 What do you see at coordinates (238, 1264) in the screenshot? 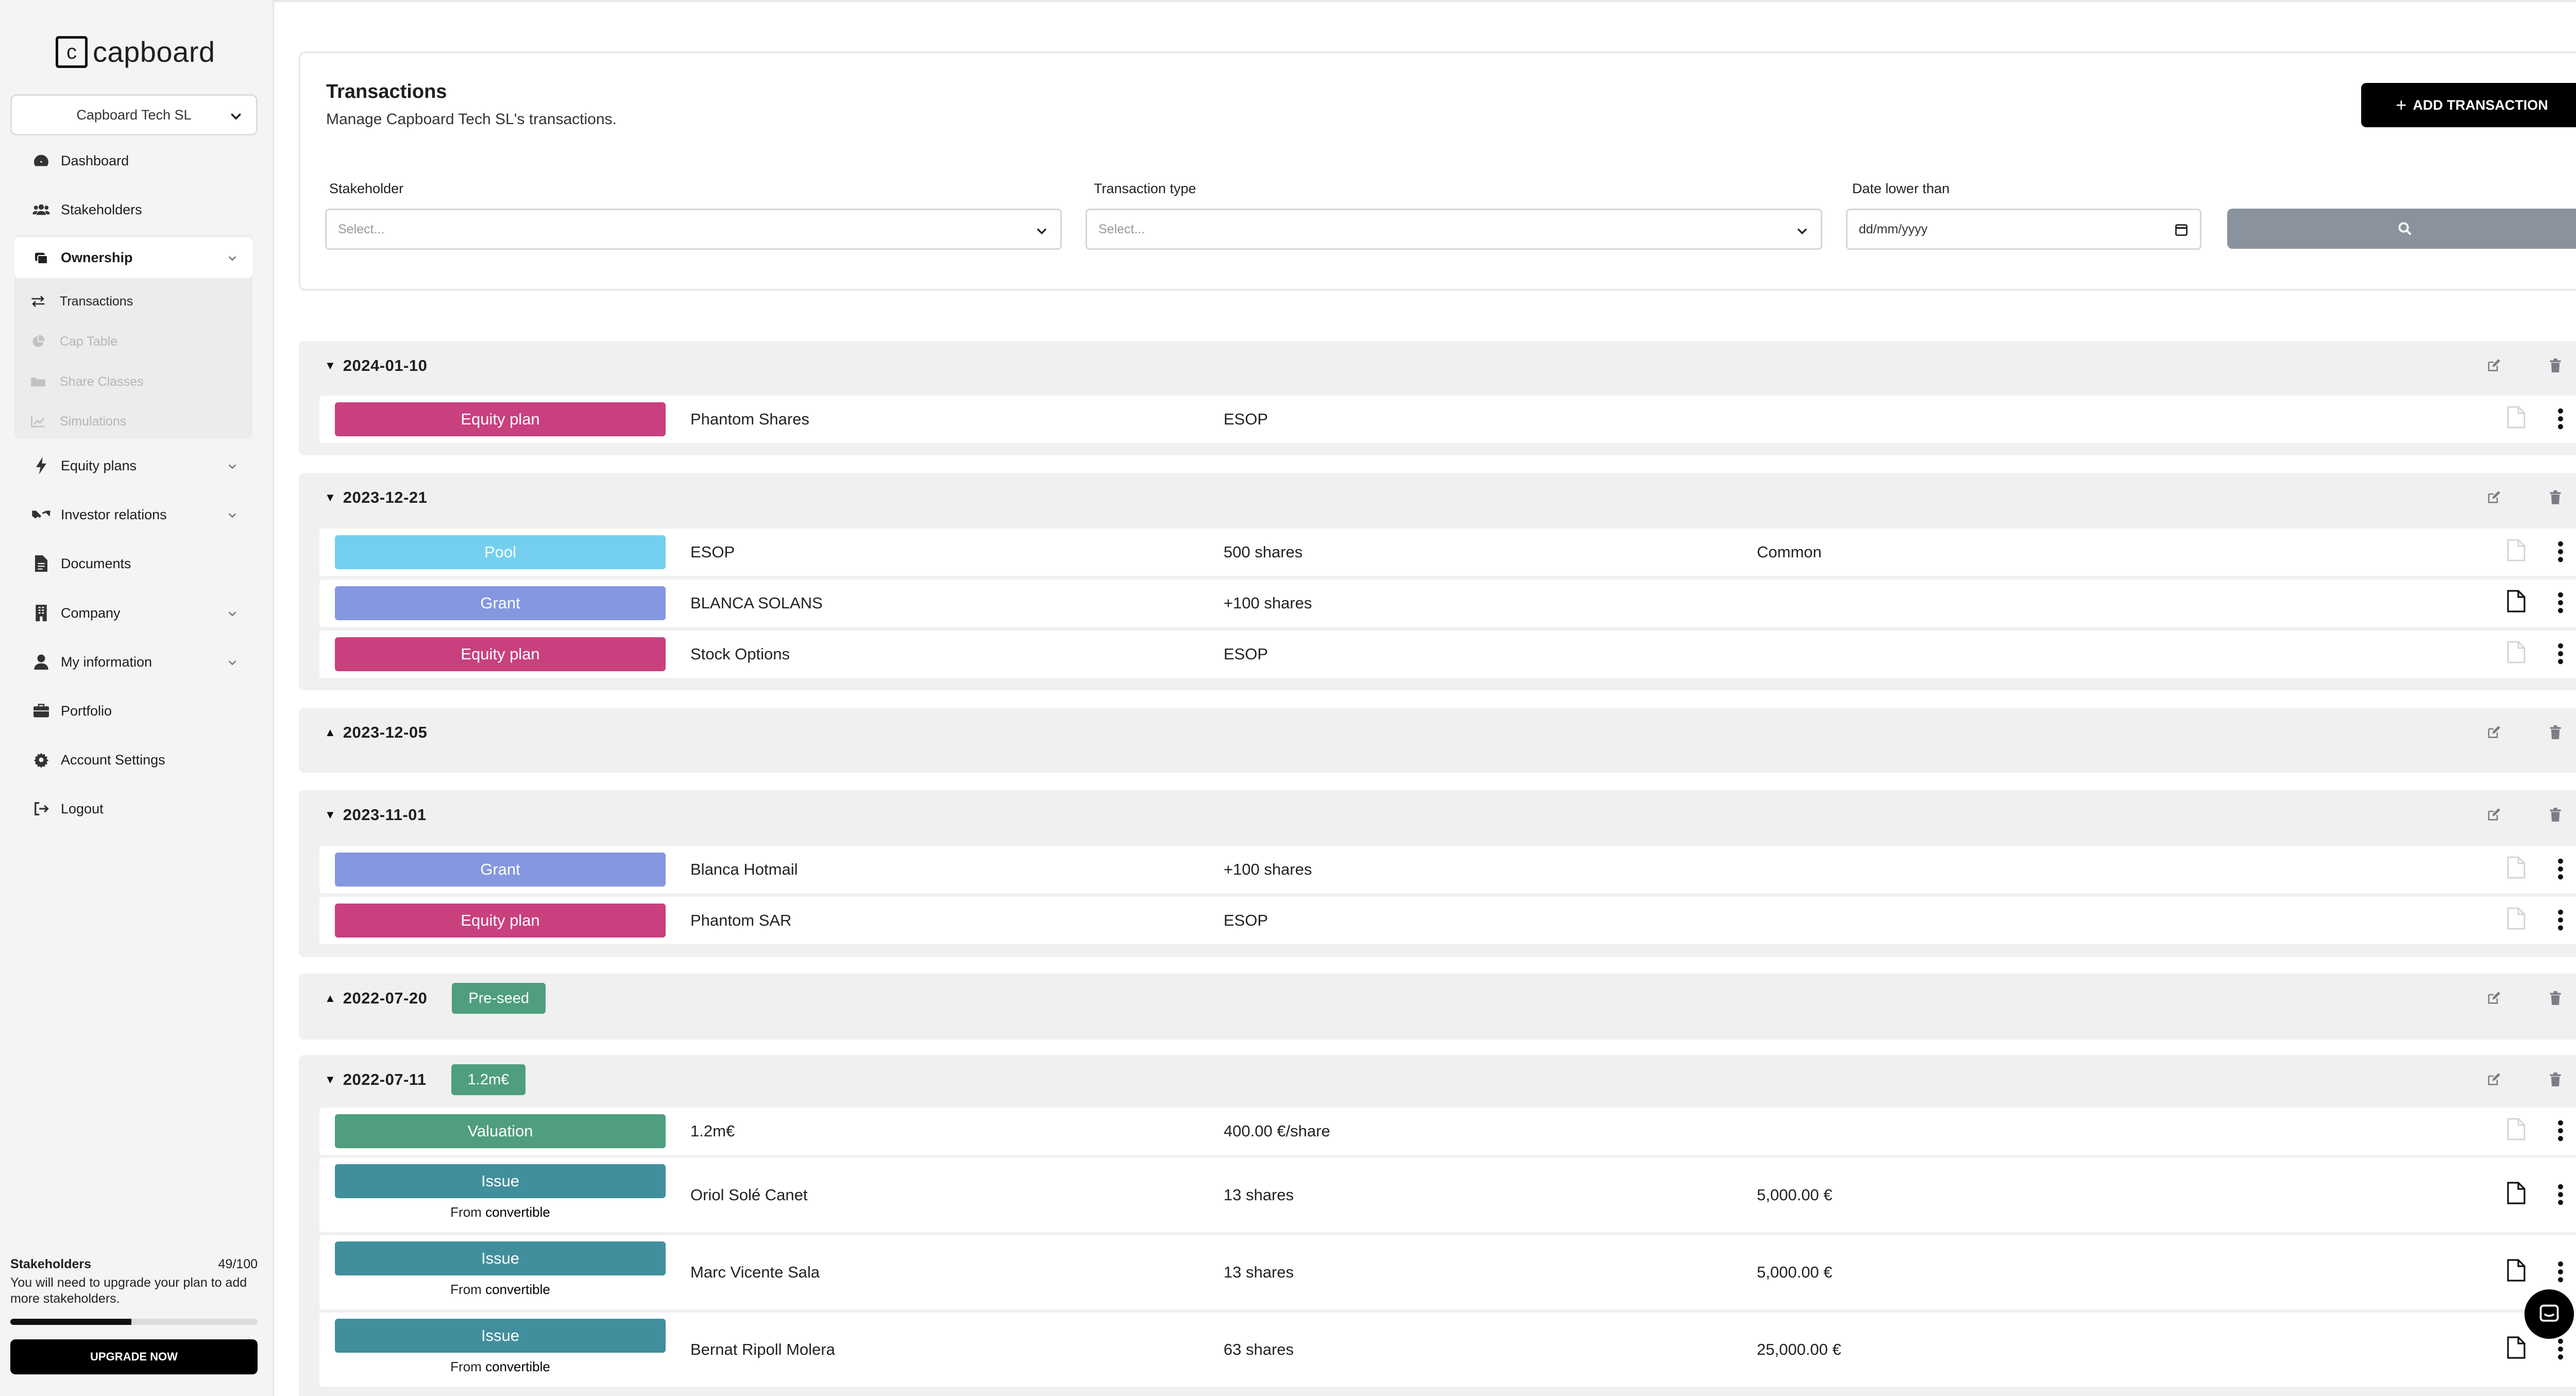
I see `plan-usage-count: 49/100` at bounding box center [238, 1264].